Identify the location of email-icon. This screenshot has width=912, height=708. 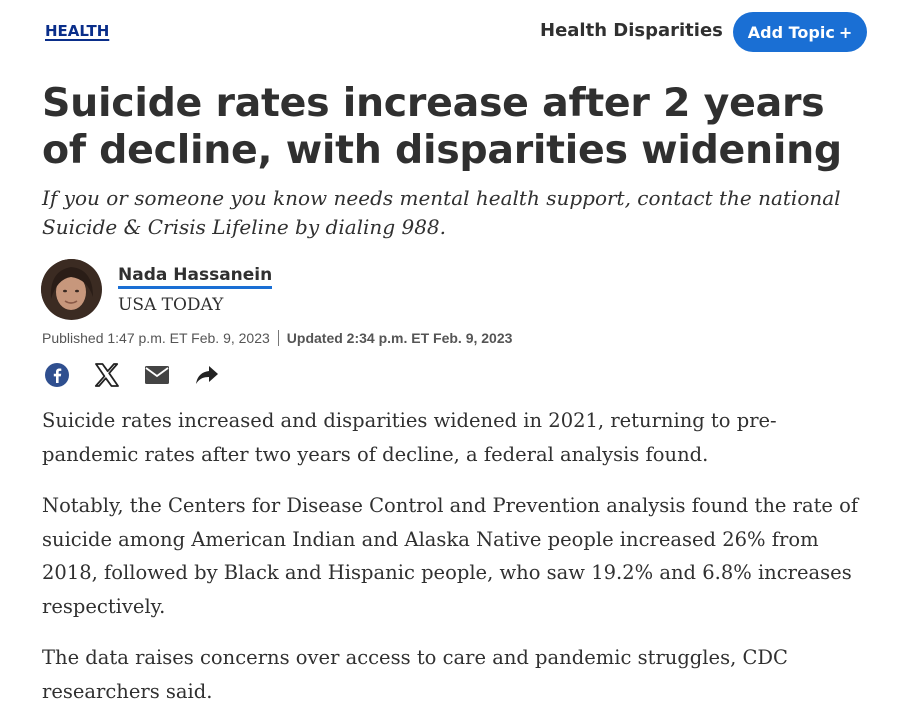
(157, 375).